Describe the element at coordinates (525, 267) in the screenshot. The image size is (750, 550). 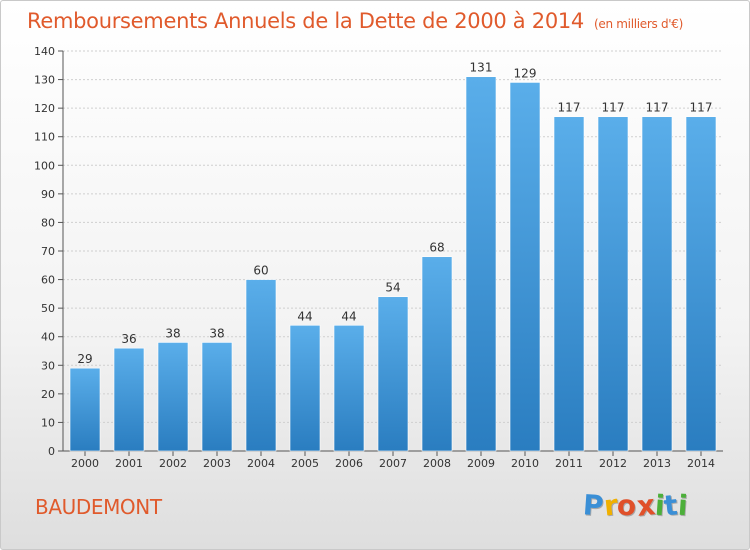
I see `bar-2010` at that location.